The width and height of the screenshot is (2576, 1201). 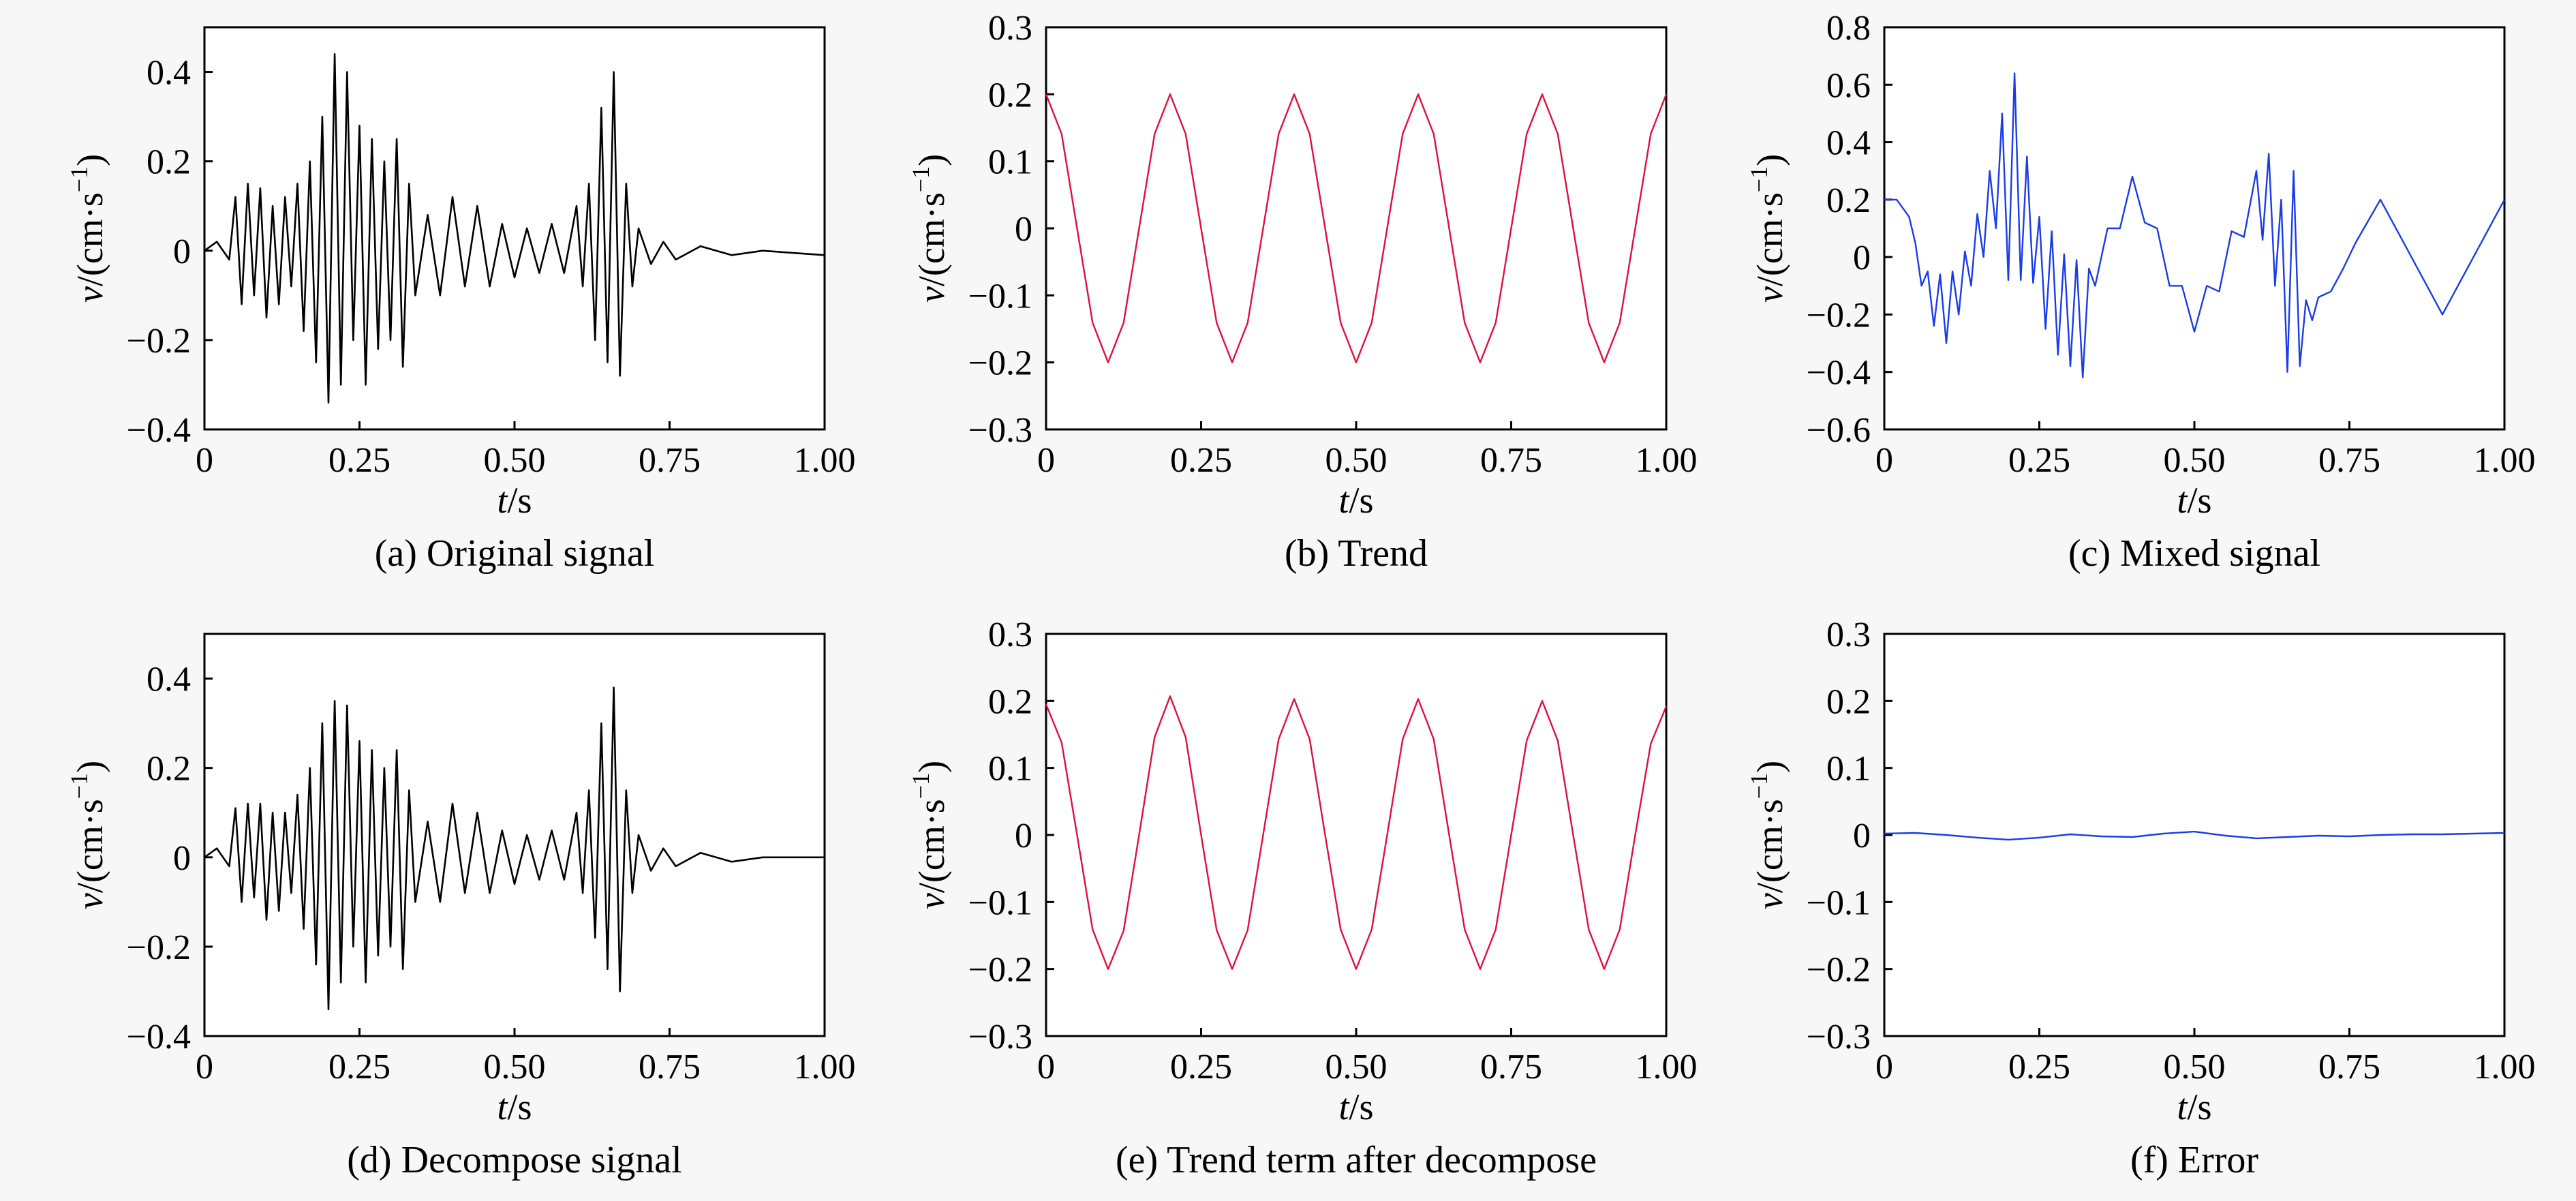 What do you see at coordinates (515, 553) in the screenshot?
I see `panel-caption: (a) Original signal` at bounding box center [515, 553].